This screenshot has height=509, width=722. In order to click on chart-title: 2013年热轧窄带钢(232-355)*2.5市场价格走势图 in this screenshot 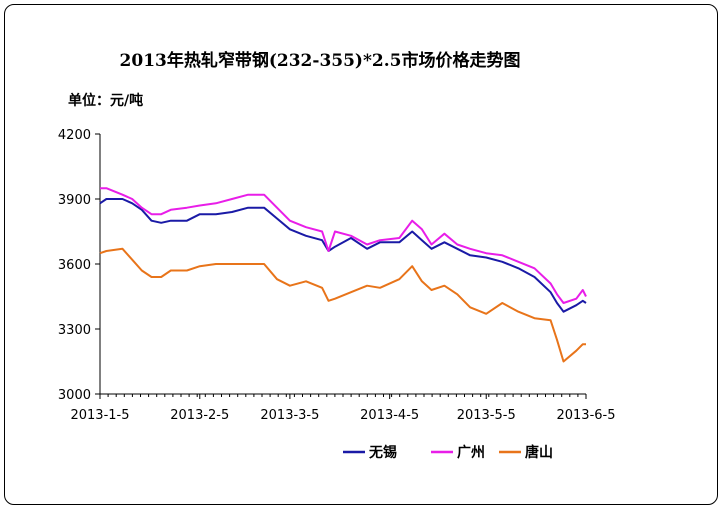, I will do `click(320, 61)`.